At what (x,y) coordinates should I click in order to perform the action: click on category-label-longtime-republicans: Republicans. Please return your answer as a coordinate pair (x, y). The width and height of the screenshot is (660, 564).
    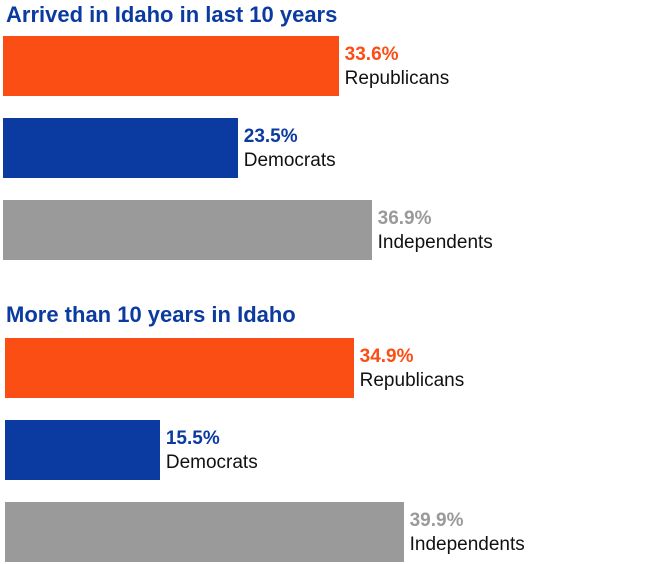
    Looking at the image, I should click on (412, 380).